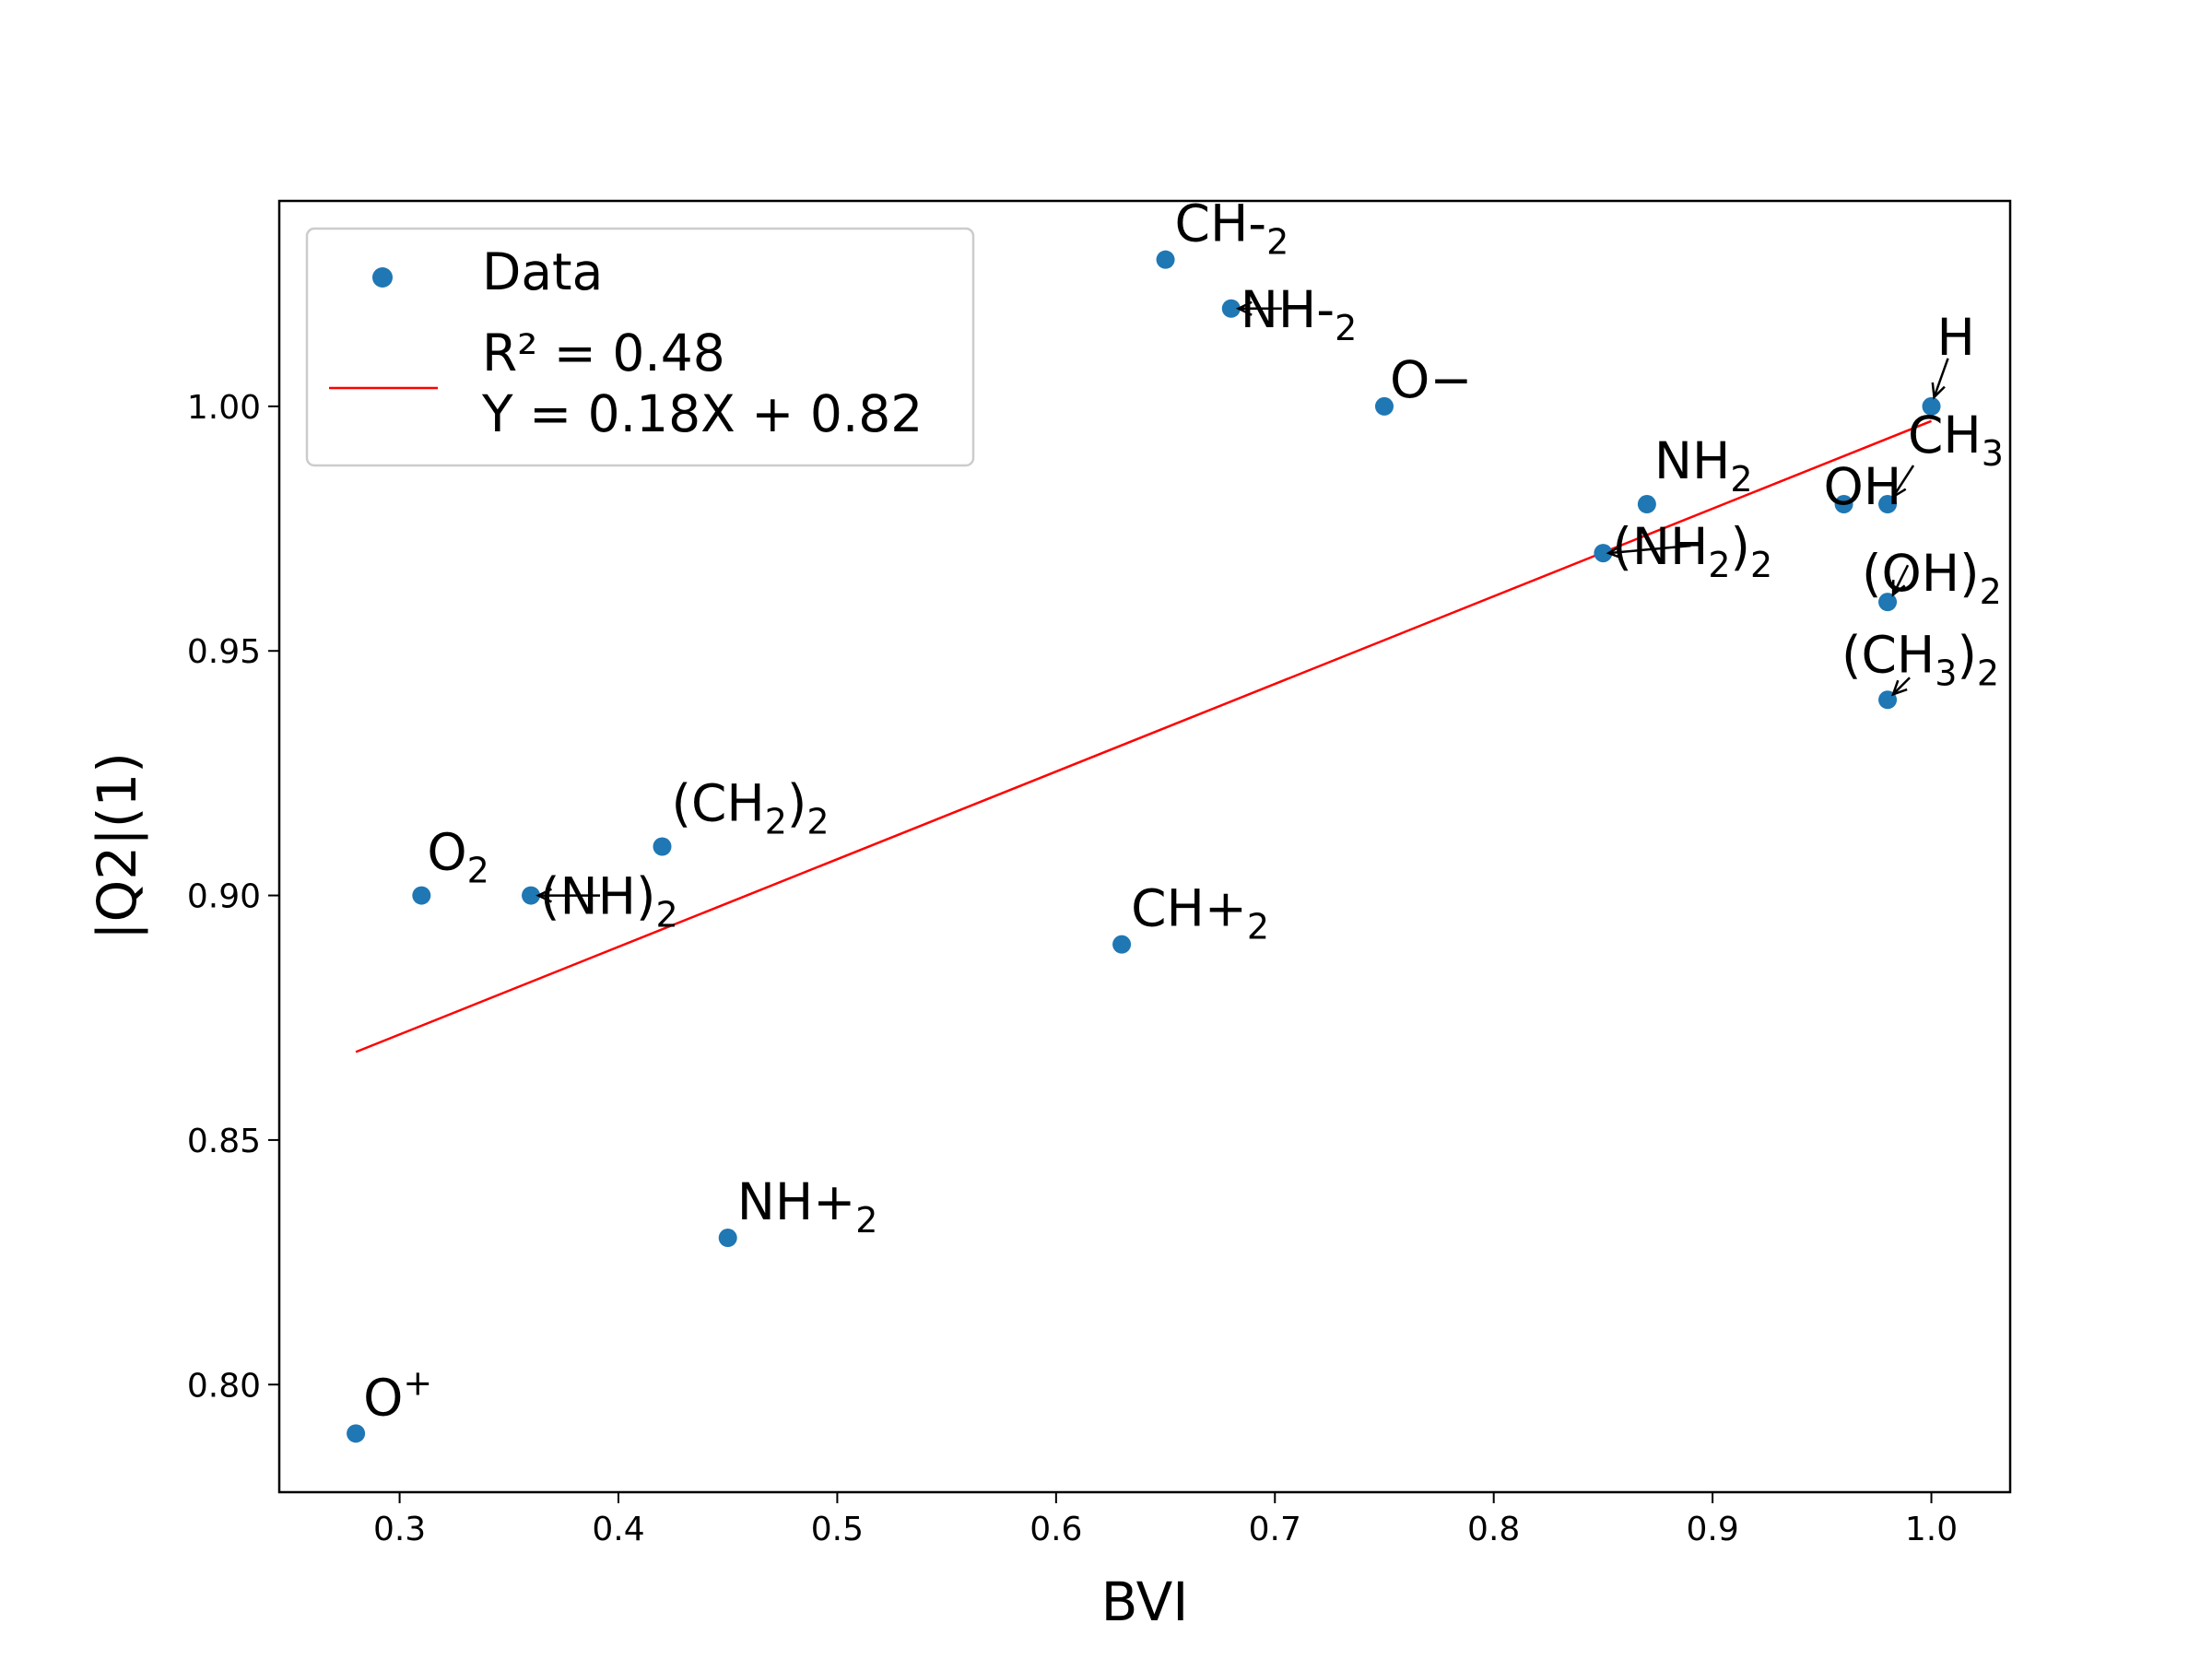  What do you see at coordinates (1189, 908) in the screenshot?
I see `point-label-main: CH+` at bounding box center [1189, 908].